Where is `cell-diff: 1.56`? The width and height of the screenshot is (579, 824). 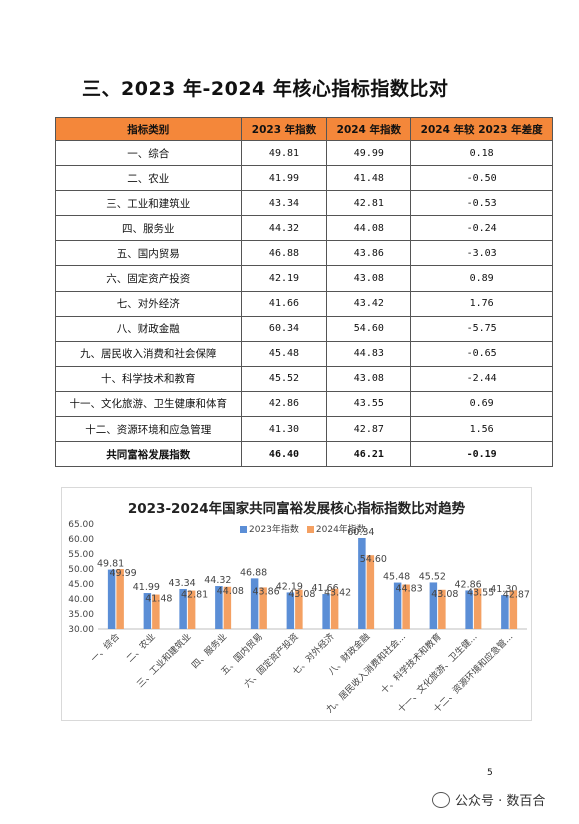 cell-diff: 1.56 is located at coordinates (481, 429).